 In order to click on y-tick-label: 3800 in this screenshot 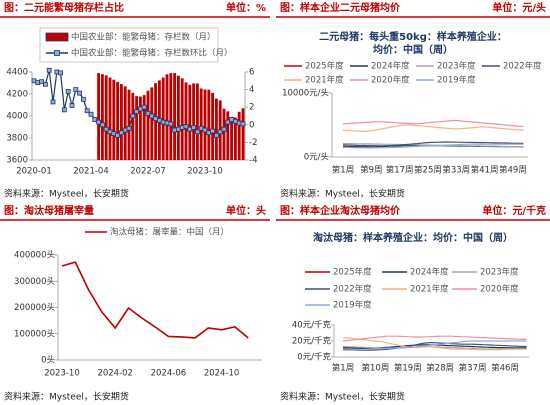, I will do `click(17, 139)`.